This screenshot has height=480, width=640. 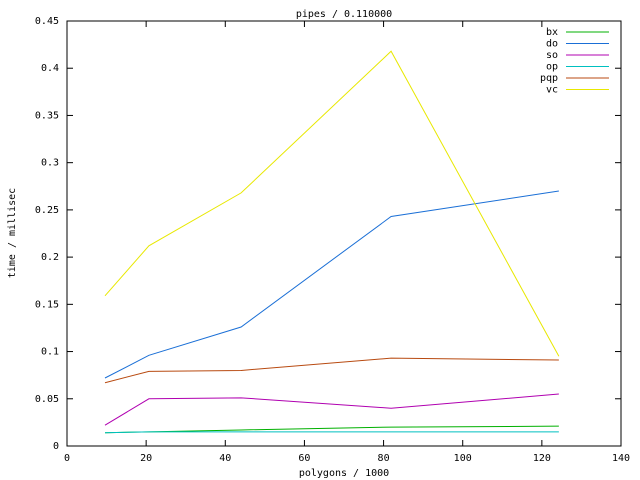 What do you see at coordinates (47, 210) in the screenshot?
I see `y-tick-label: 0.25` at bounding box center [47, 210].